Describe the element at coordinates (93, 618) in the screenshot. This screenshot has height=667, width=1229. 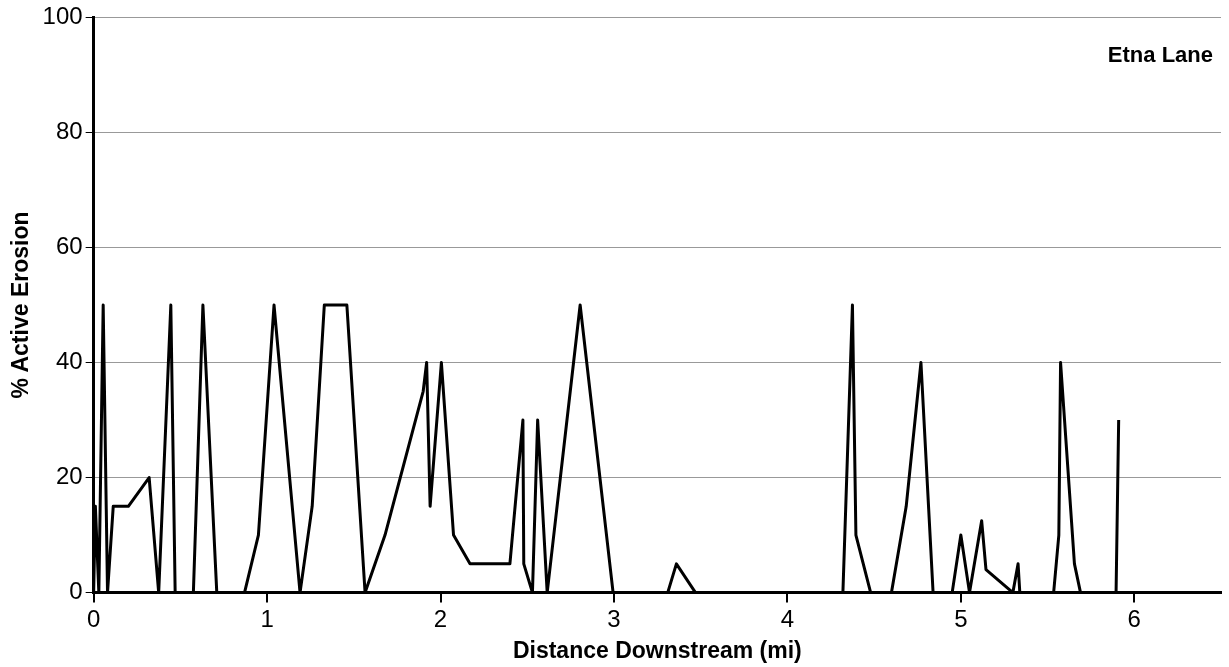
I see `x-tick-label: 0` at that location.